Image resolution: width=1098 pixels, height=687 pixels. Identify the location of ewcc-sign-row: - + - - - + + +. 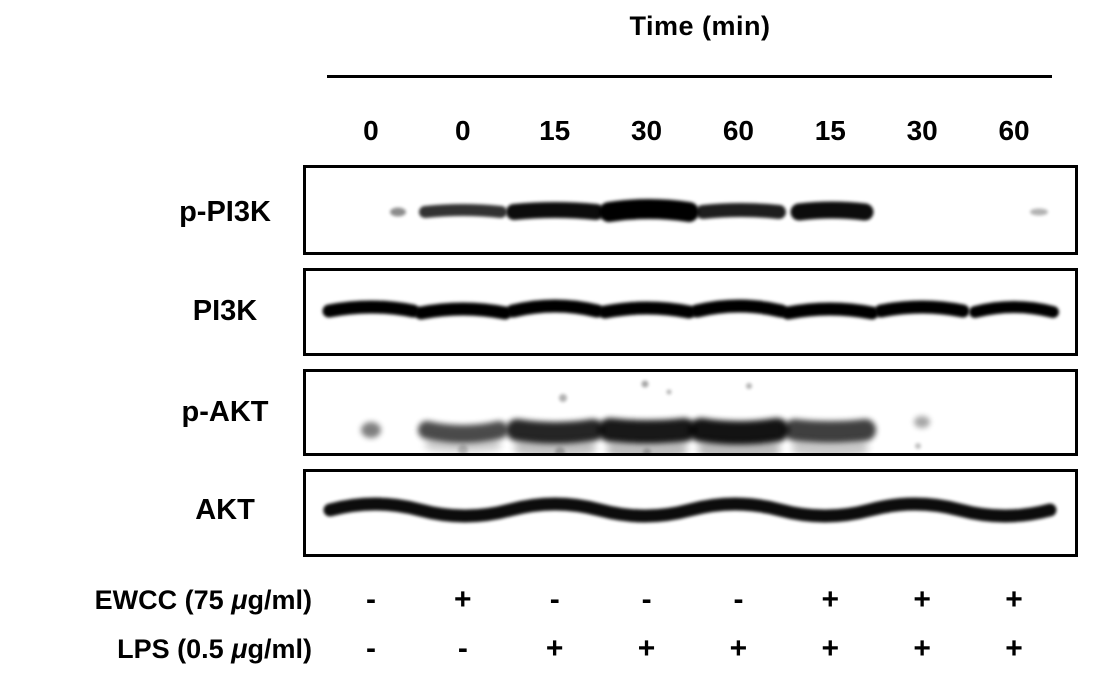
(692, 600).